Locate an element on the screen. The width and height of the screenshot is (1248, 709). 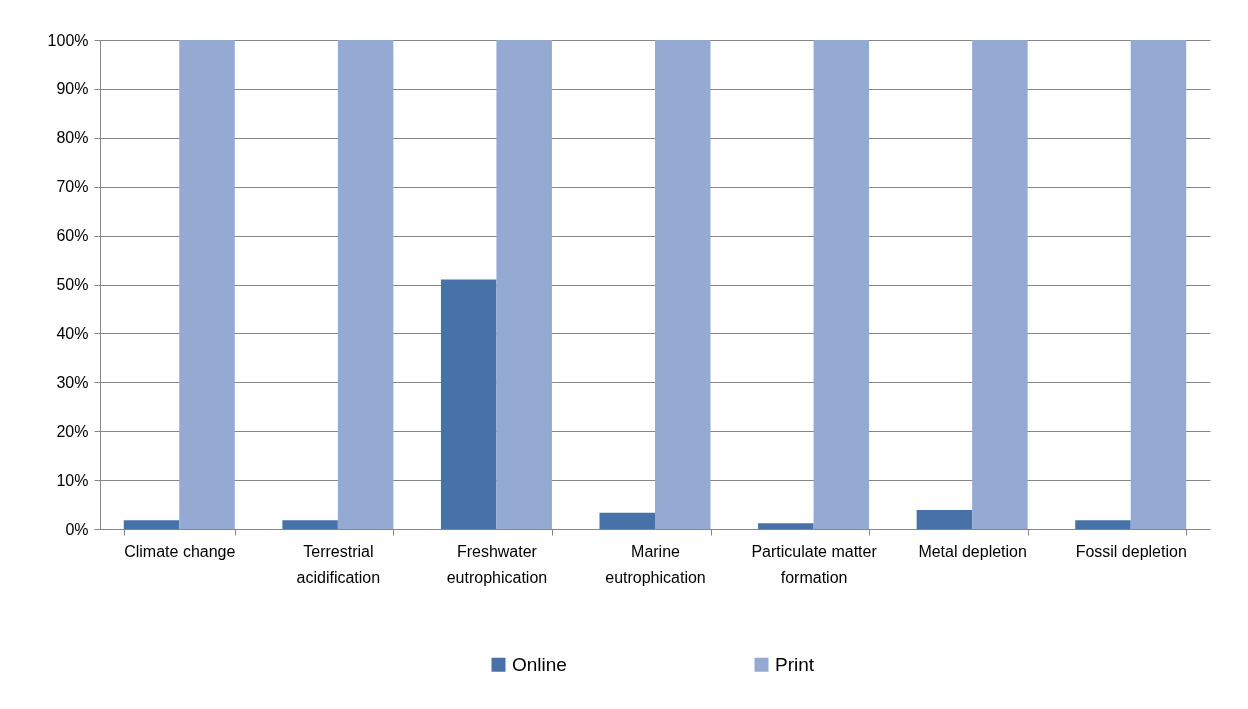
y-tick-label: 70% is located at coordinates (72, 187).